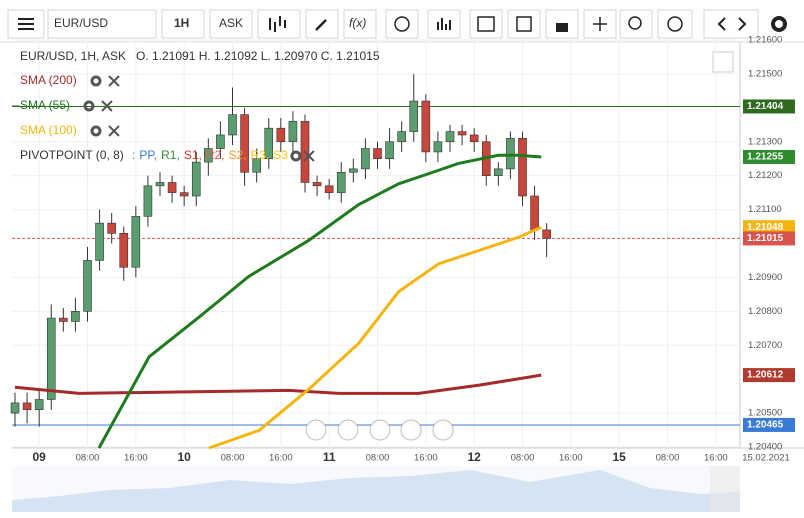  Describe the element at coordinates (231, 24) in the screenshot. I see `side-button` at that location.